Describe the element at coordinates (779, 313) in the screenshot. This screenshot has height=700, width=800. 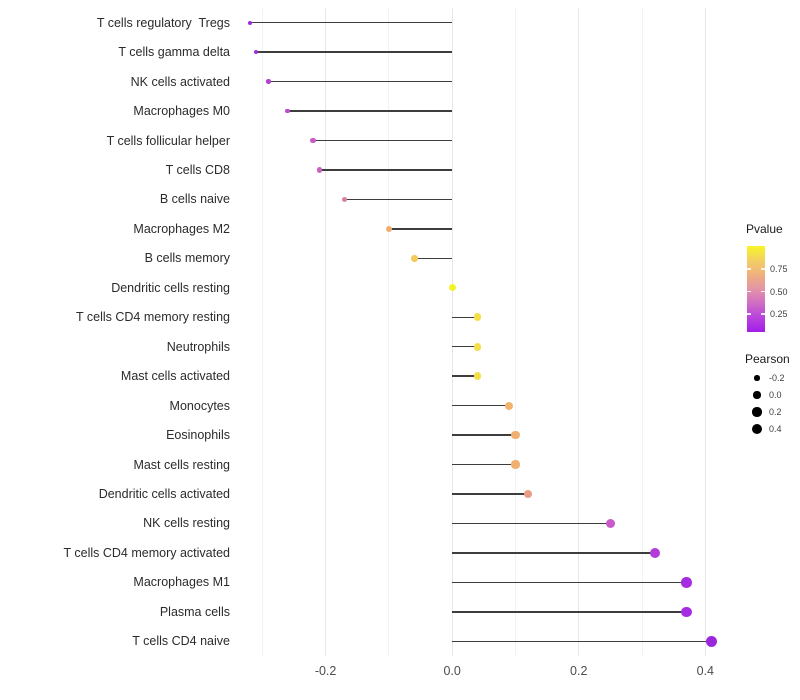
I see `colorbar-tick-label: 0.25` at that location.